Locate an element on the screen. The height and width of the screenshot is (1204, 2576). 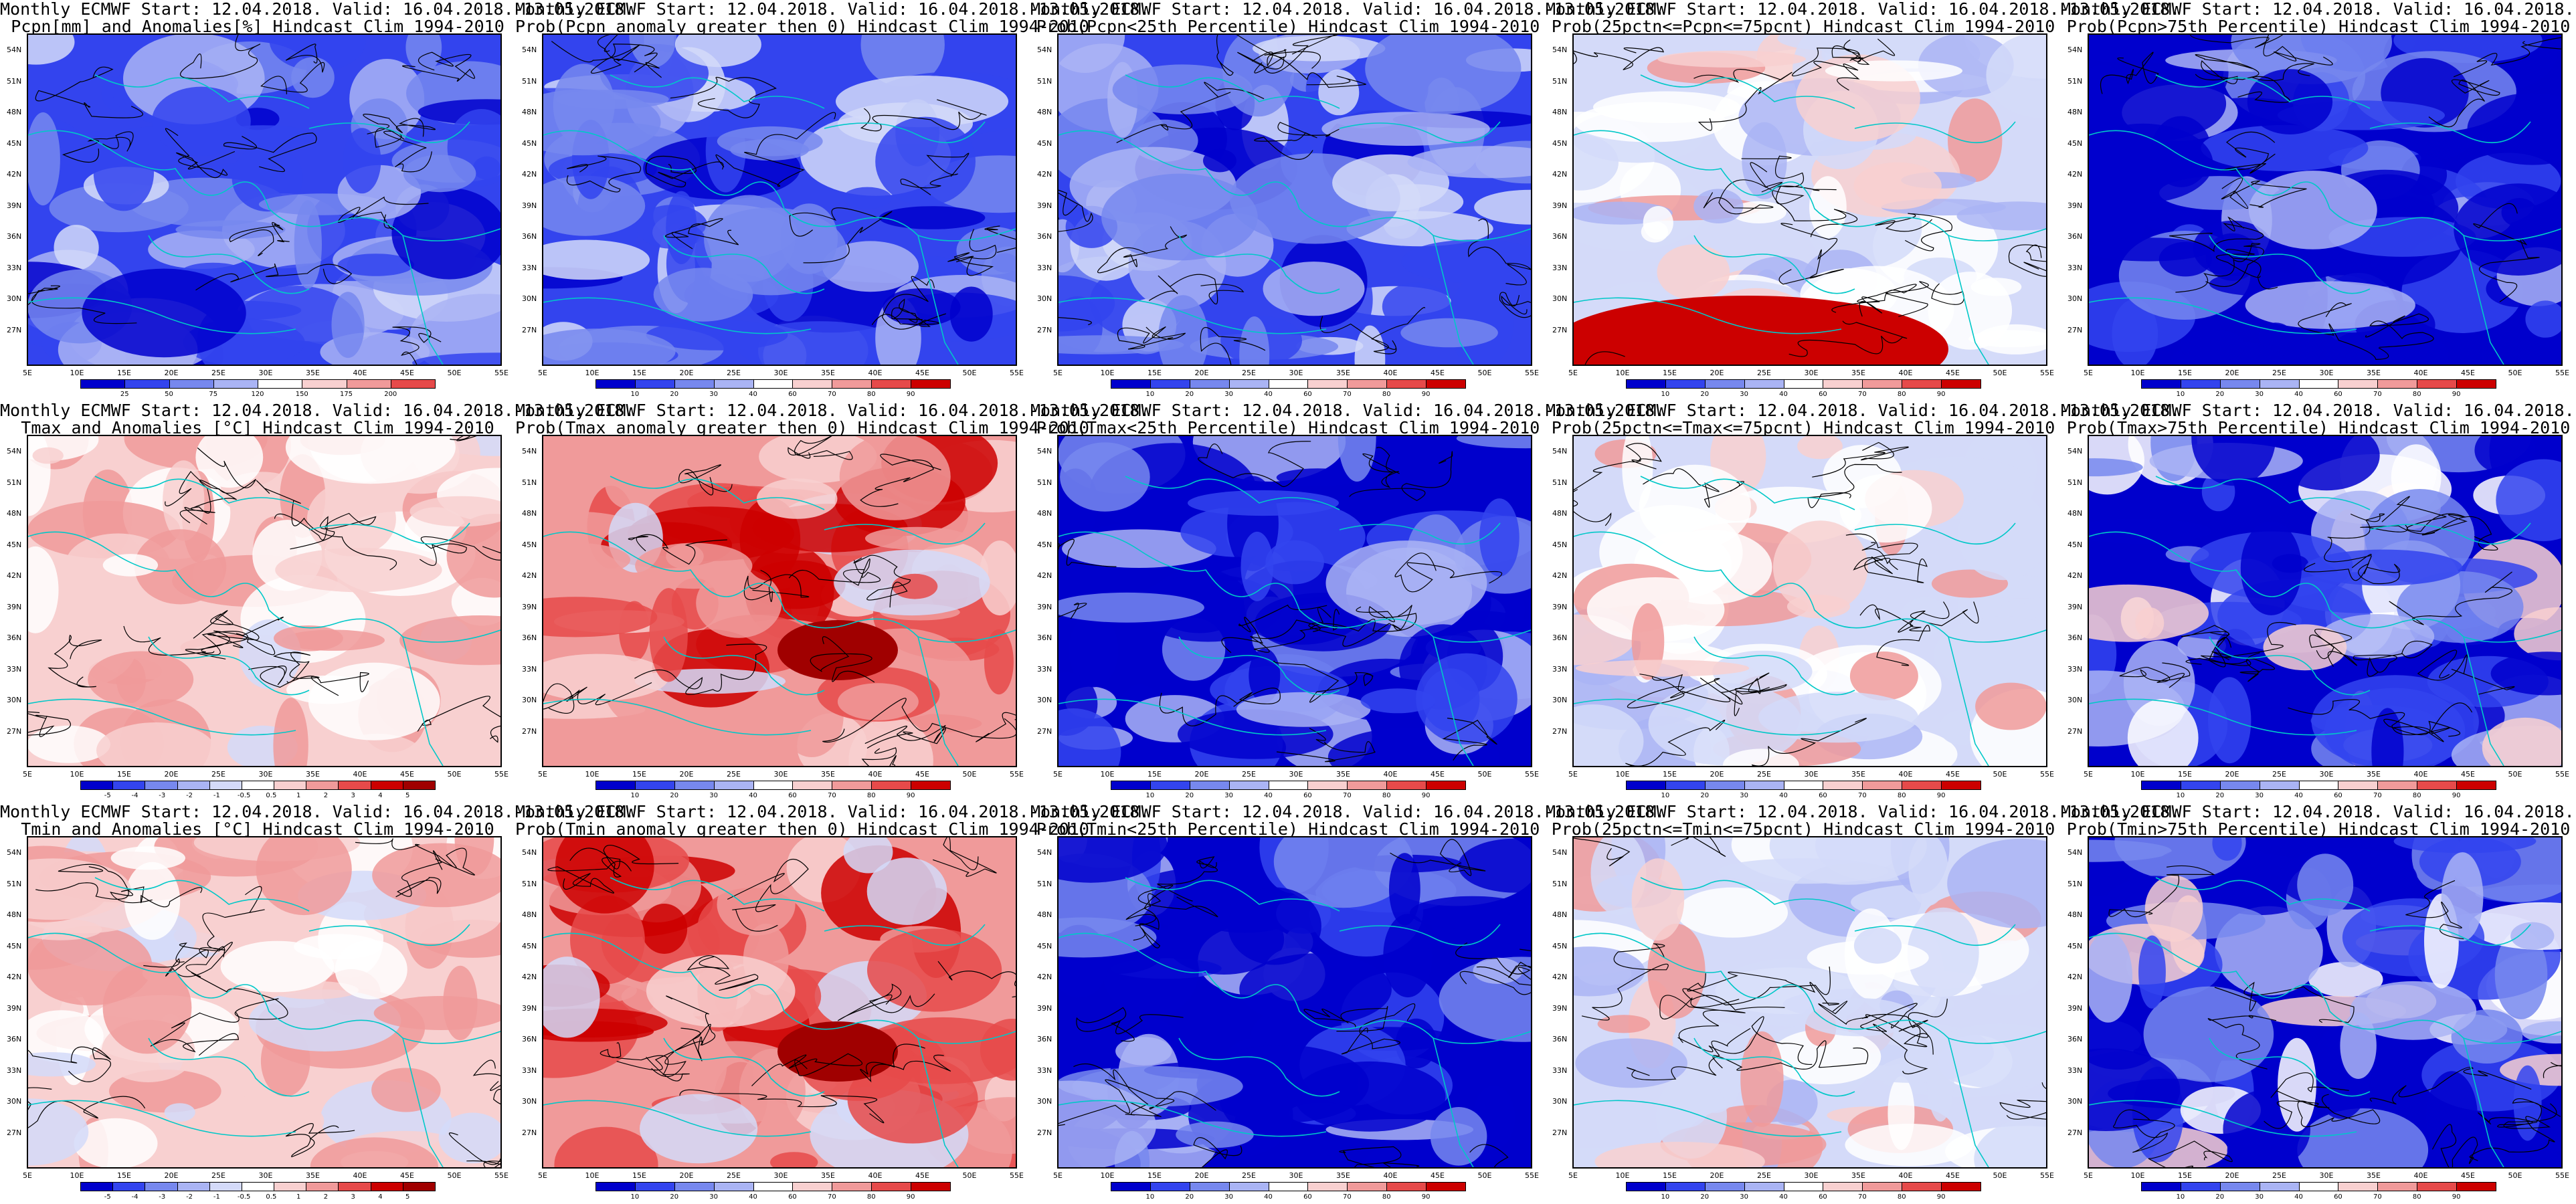
colorbar-tick-label: 40 is located at coordinates (753, 795).